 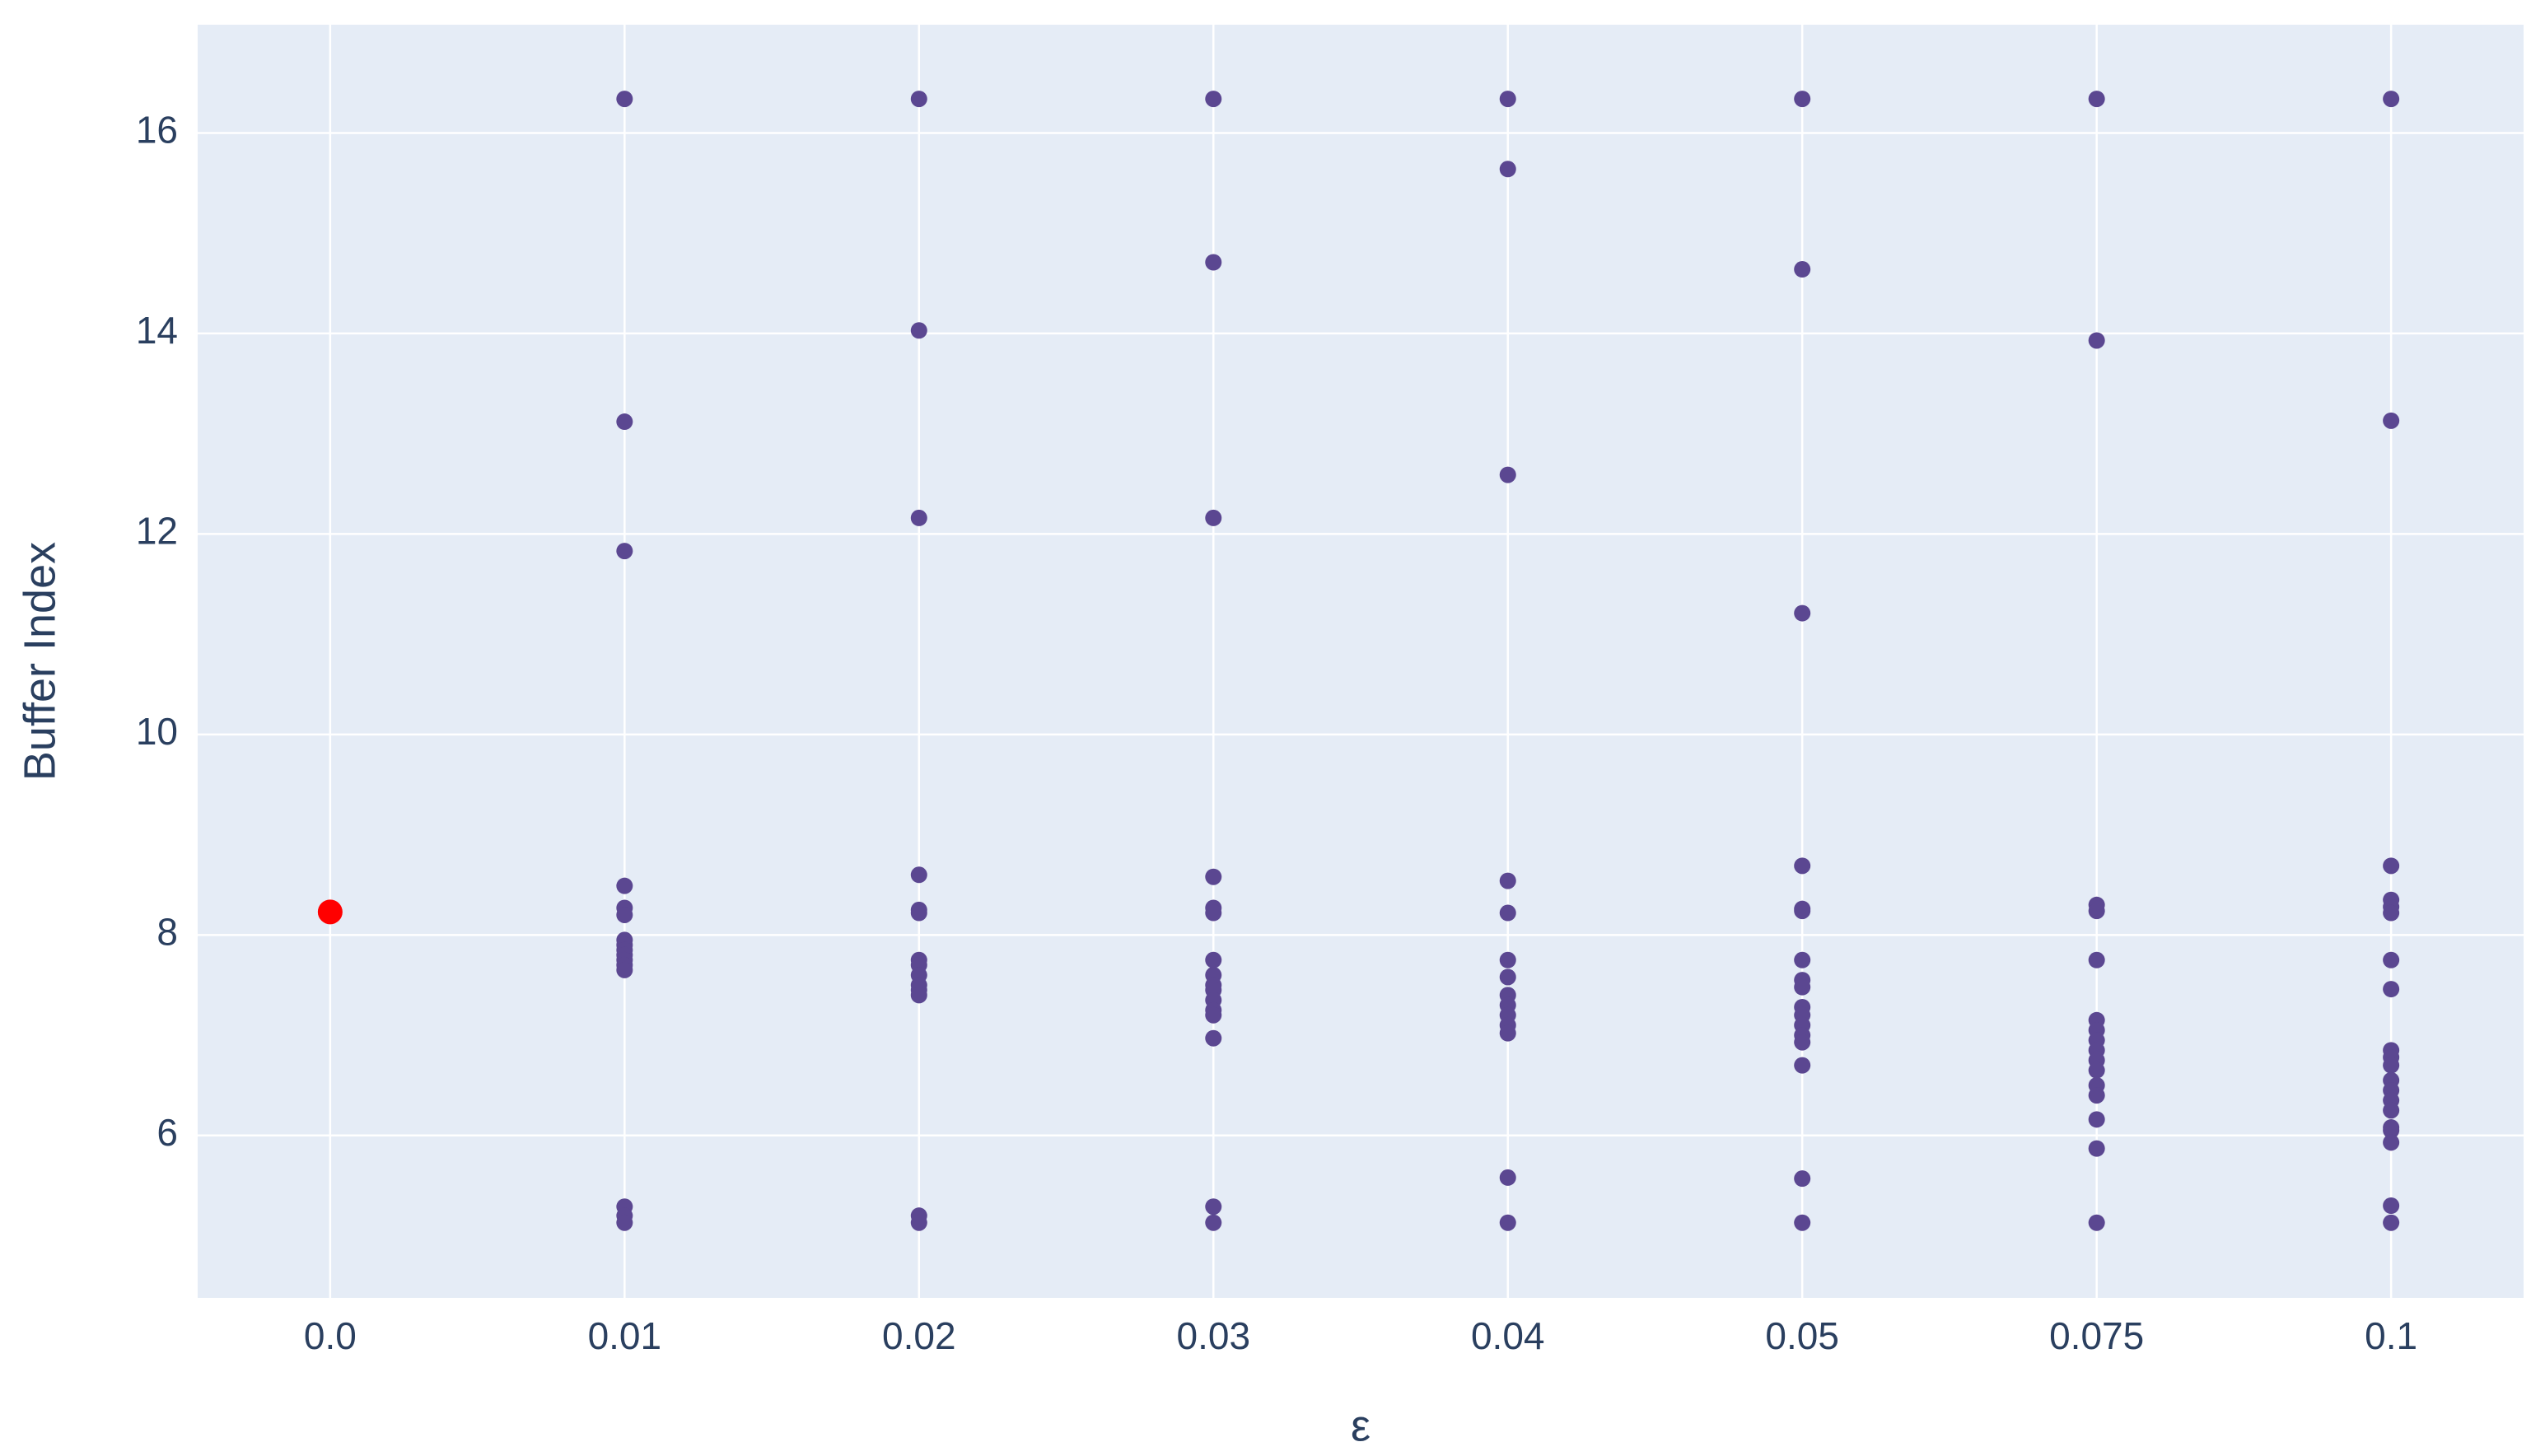 What do you see at coordinates (919, 1335) in the screenshot?
I see `x-tick-label: 0.02` at bounding box center [919, 1335].